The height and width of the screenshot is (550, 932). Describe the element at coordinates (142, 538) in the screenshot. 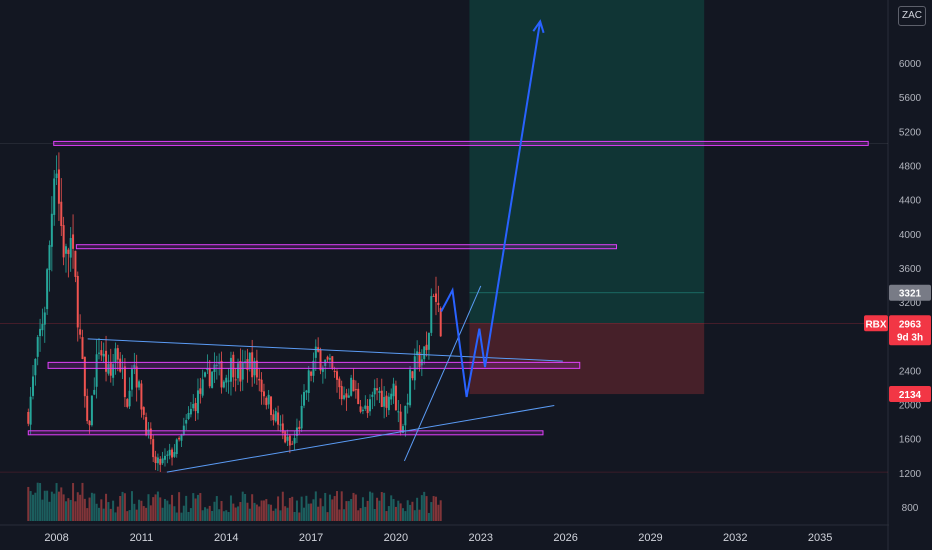

I see `time-tick-label: 2011` at that location.